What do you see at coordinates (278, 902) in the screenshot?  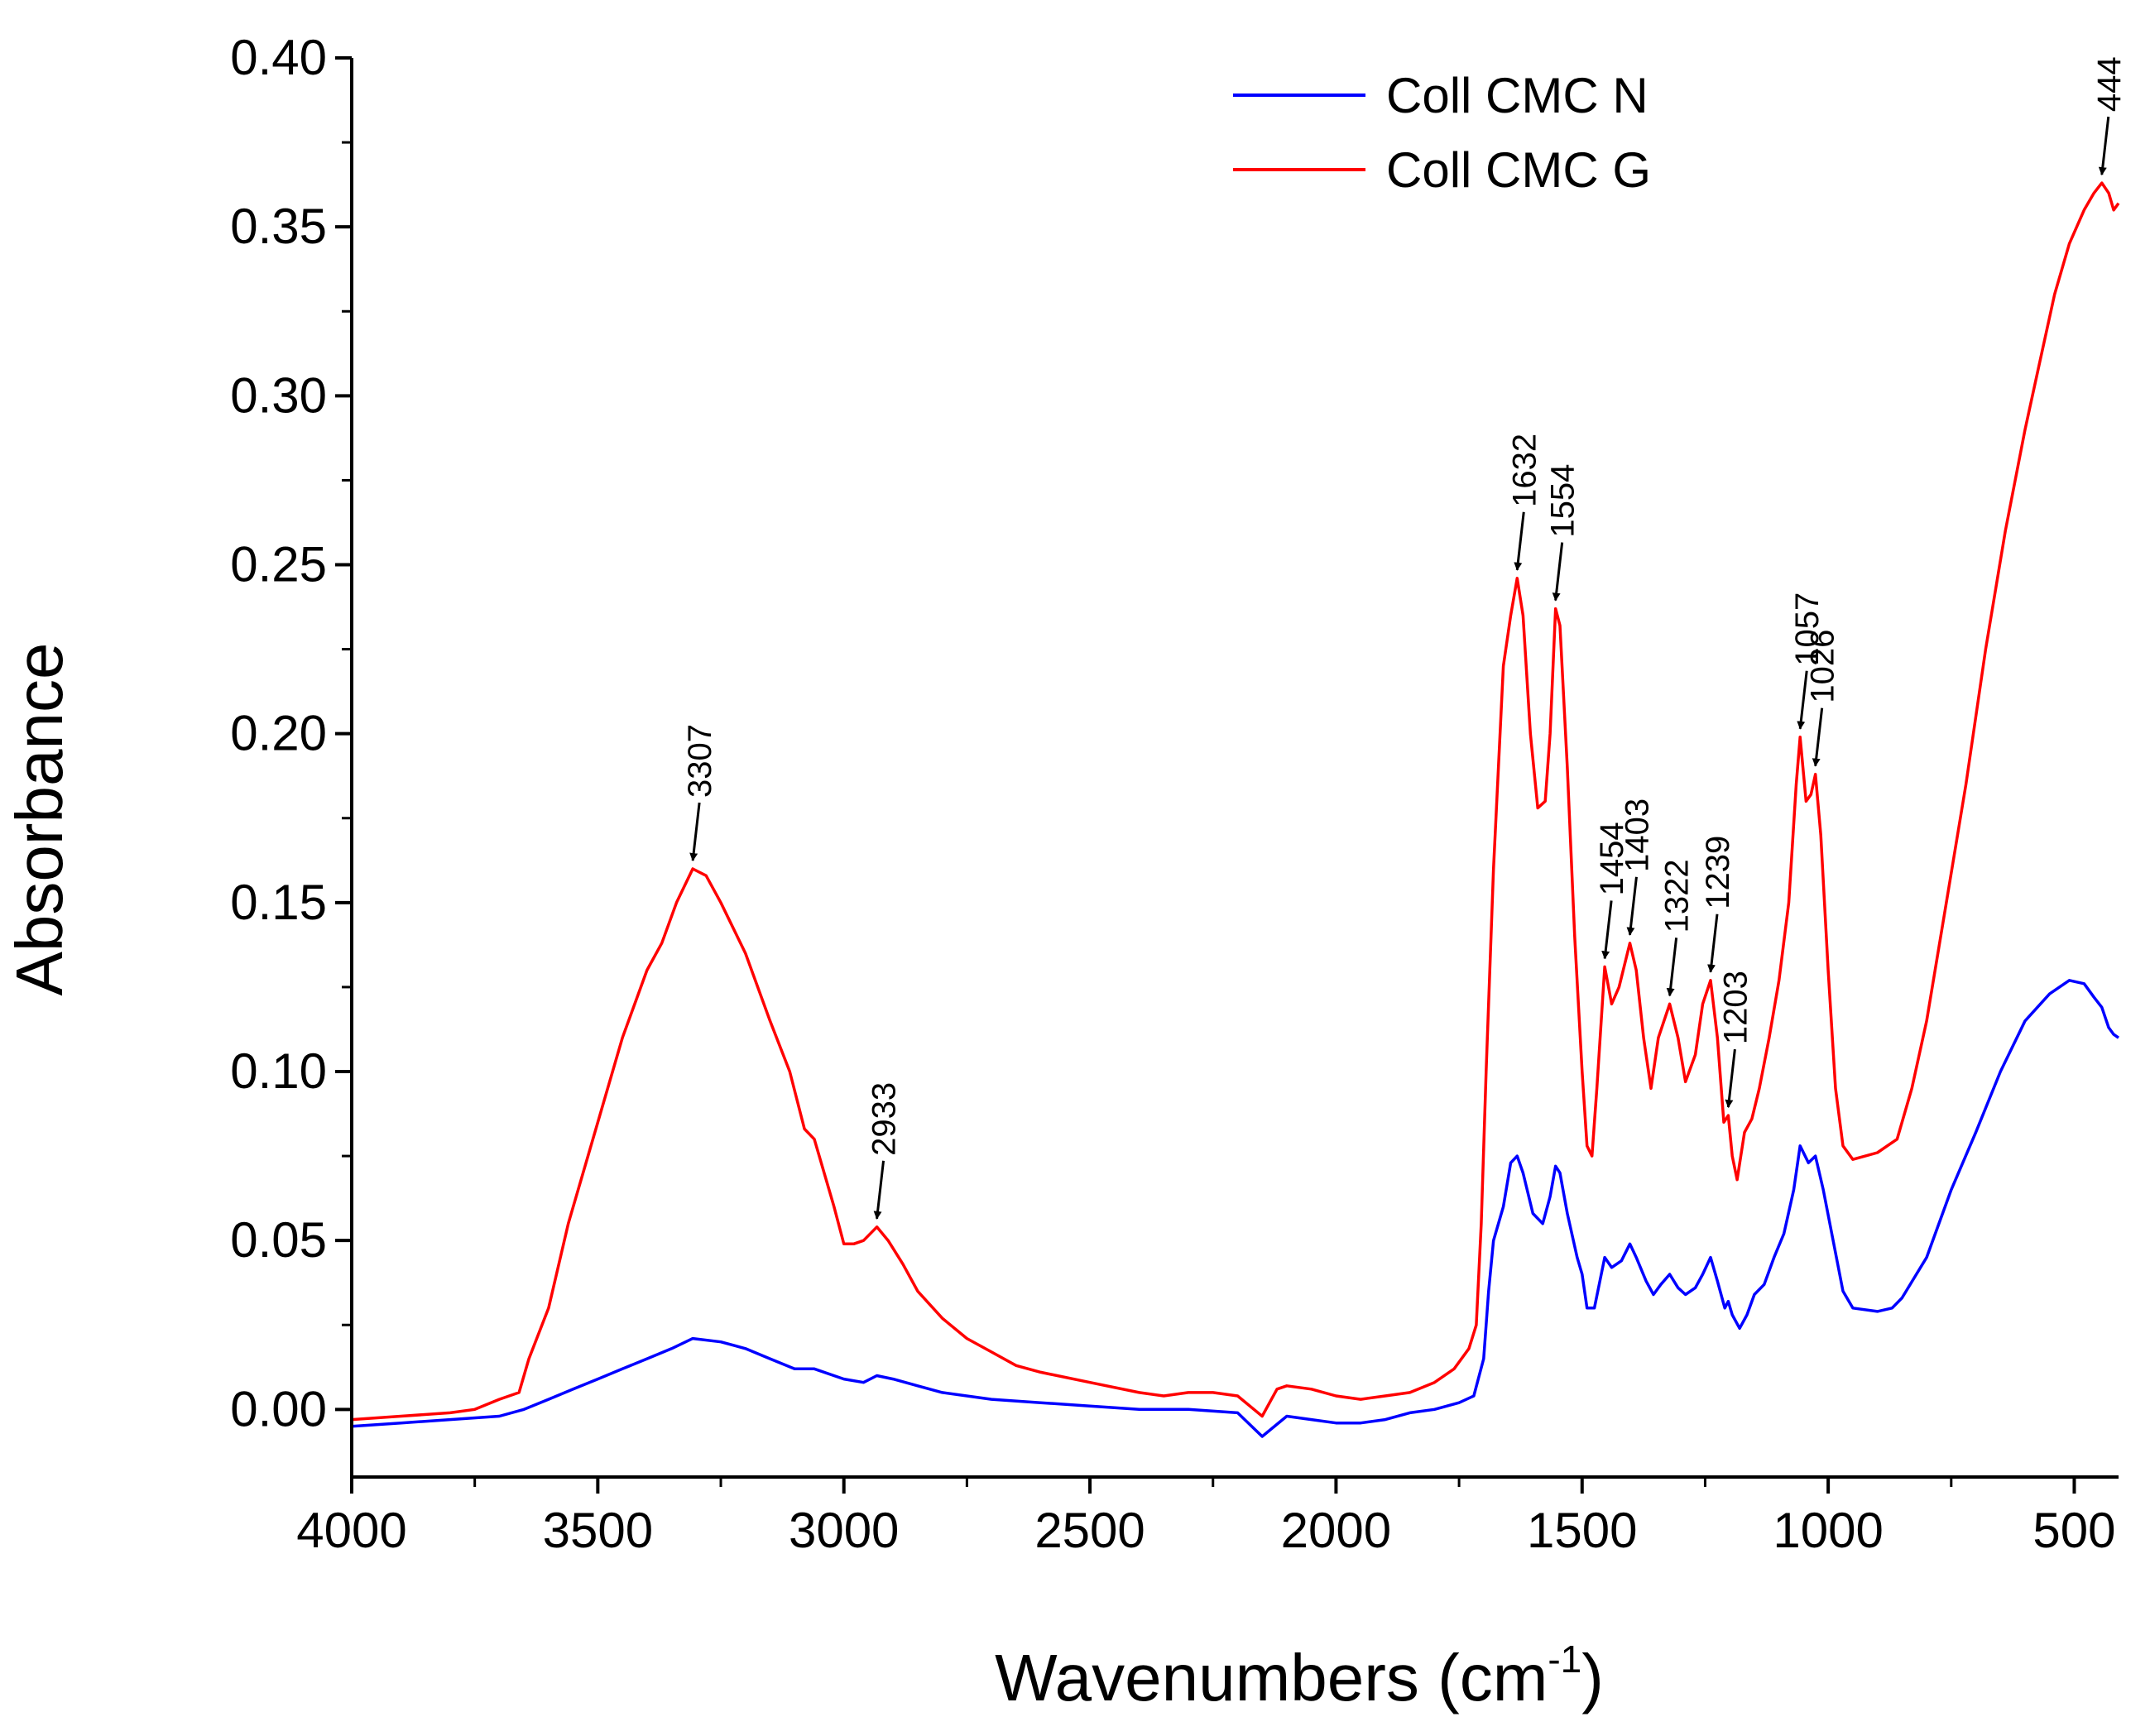 I see `y-tick-label: 0.15` at bounding box center [278, 902].